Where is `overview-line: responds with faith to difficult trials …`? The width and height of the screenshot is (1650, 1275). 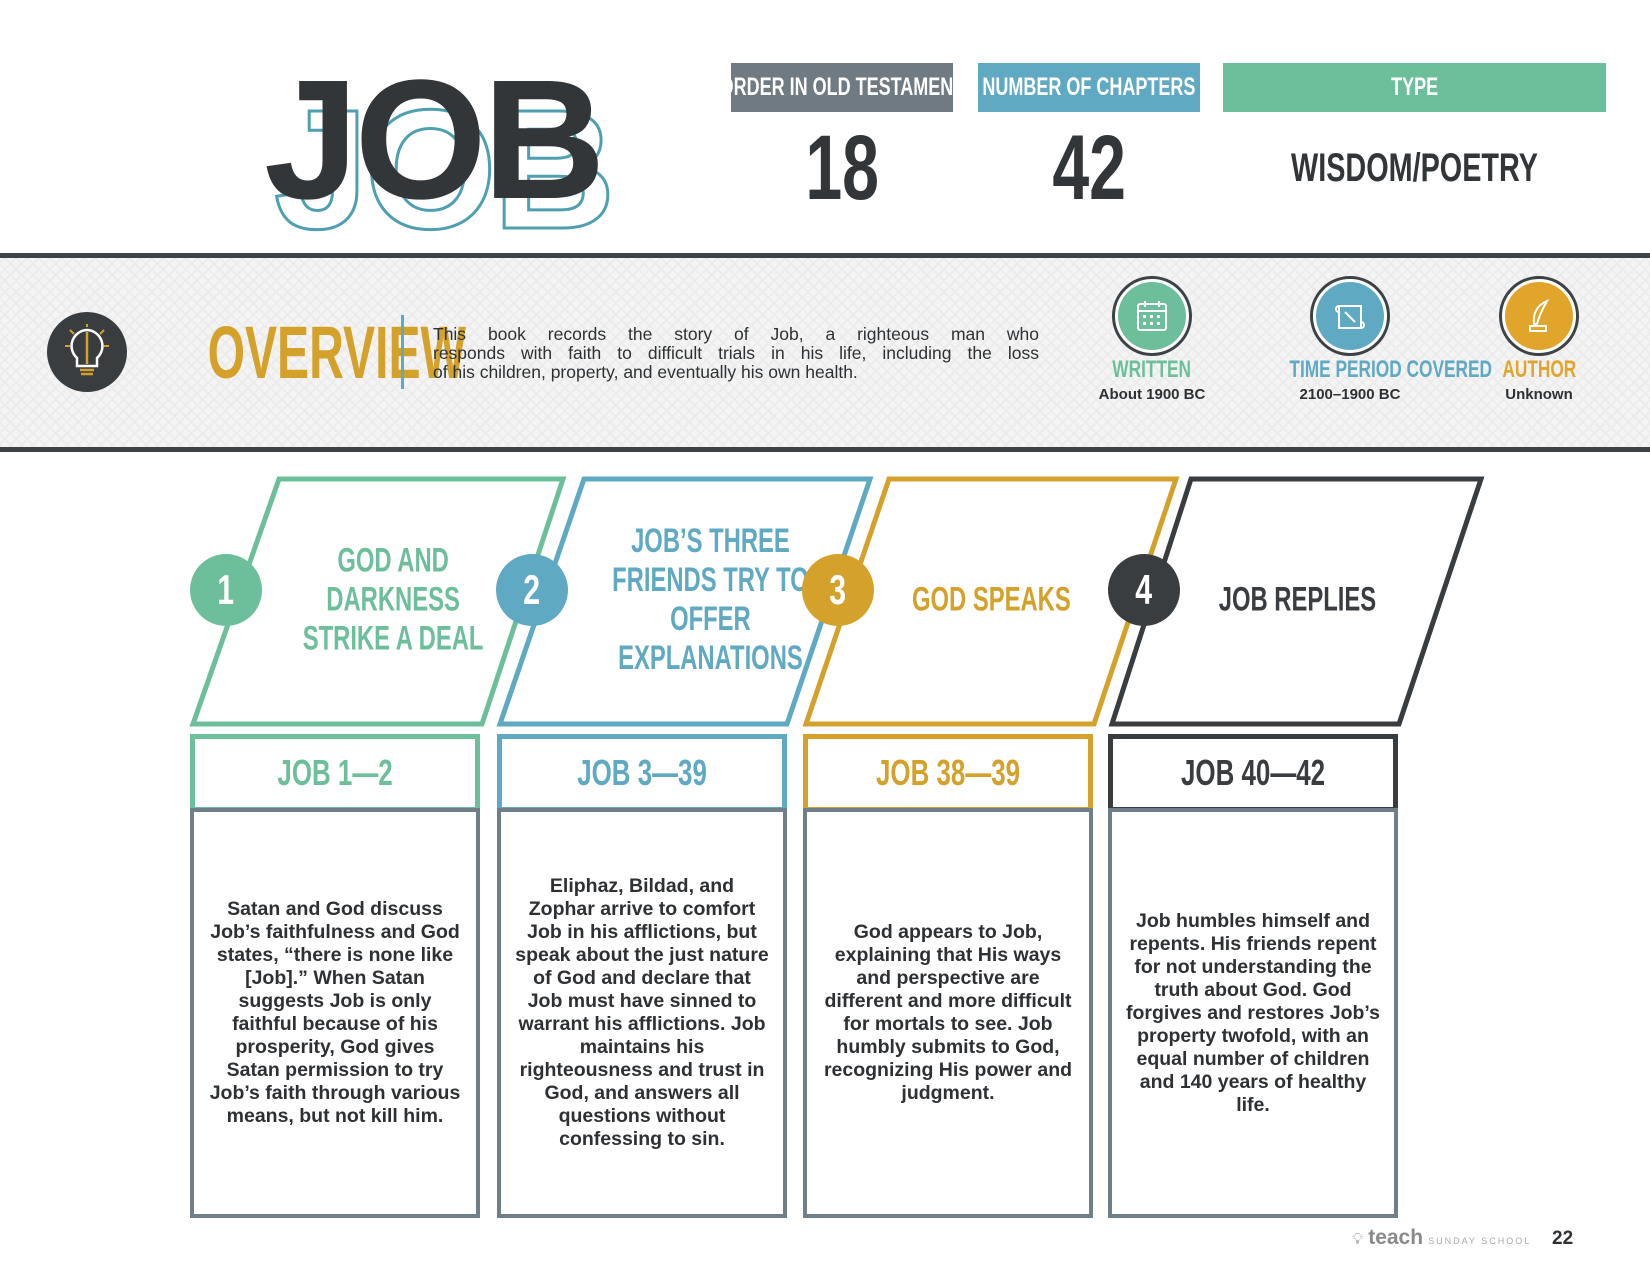 overview-line: responds with faith to difficult trials … is located at coordinates (736, 353).